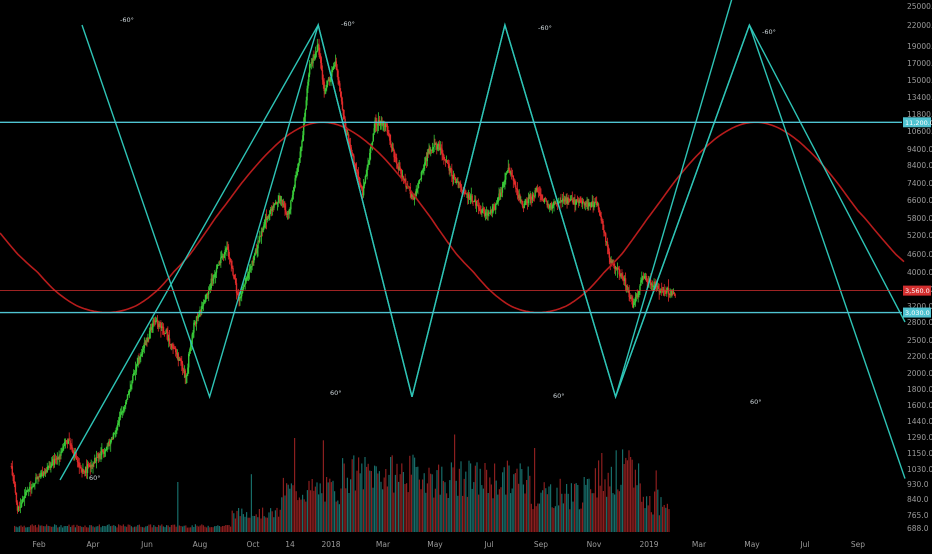 This screenshot has width=932, height=554. What do you see at coordinates (918, 499) in the screenshot?
I see `y-tick-label: 840.0` at bounding box center [918, 499].